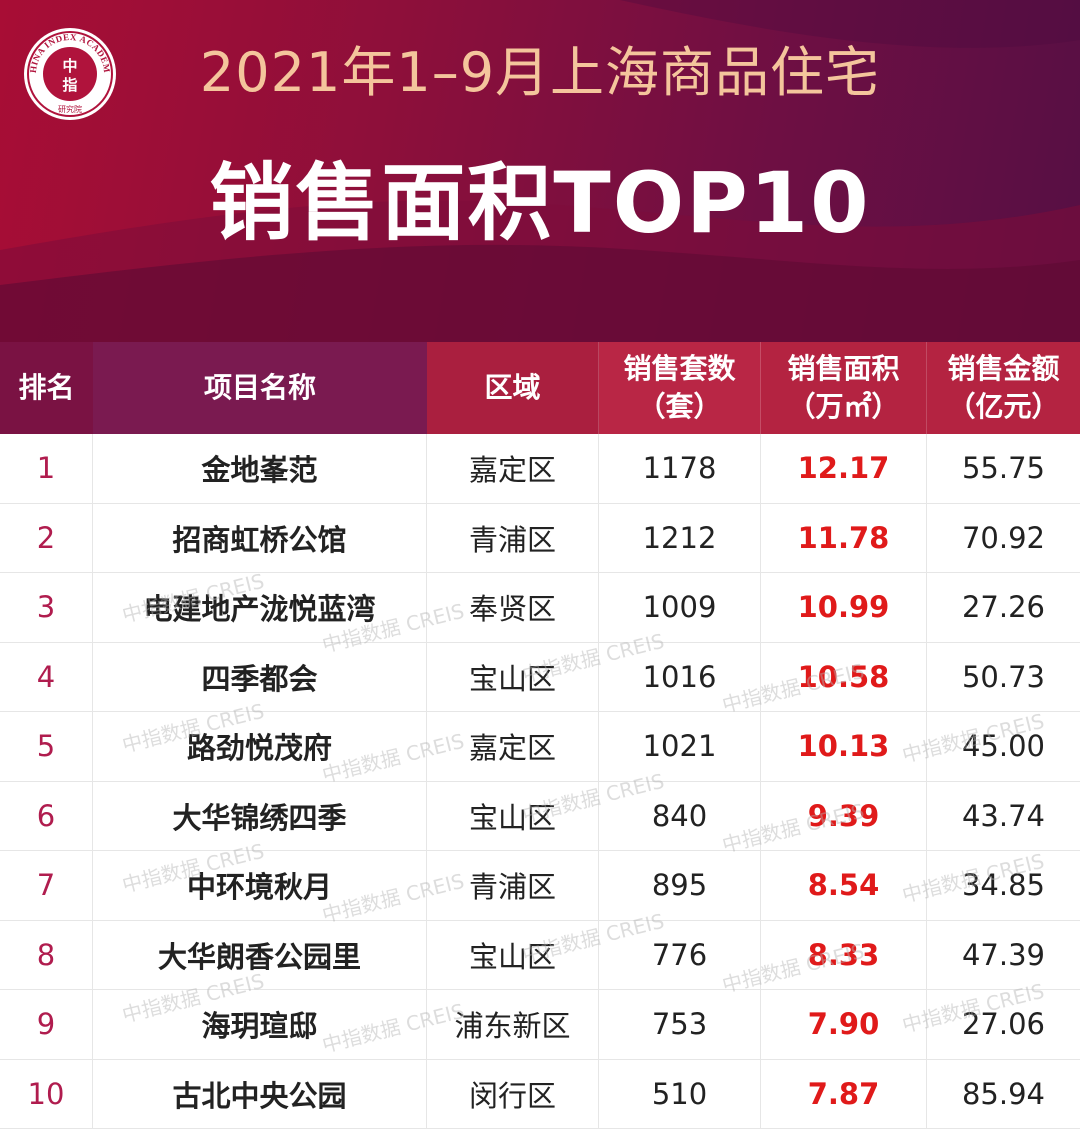 The image size is (1080, 1129). I want to click on table-row: 7 中环境秋月 青浦区 895 8.54 34.85, so click(540, 886).